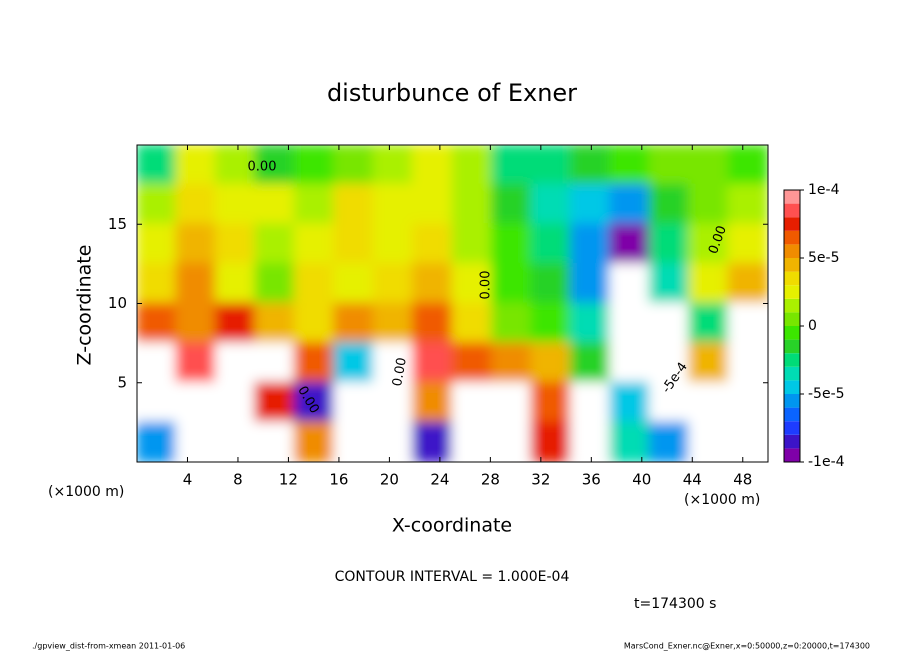  What do you see at coordinates (641, 480) in the screenshot?
I see `x-tick-label: 40` at bounding box center [641, 480].